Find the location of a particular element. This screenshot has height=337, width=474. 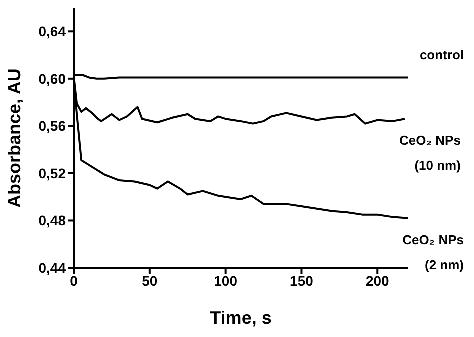

y-tick-label: 0,60 is located at coordinates (52, 78).